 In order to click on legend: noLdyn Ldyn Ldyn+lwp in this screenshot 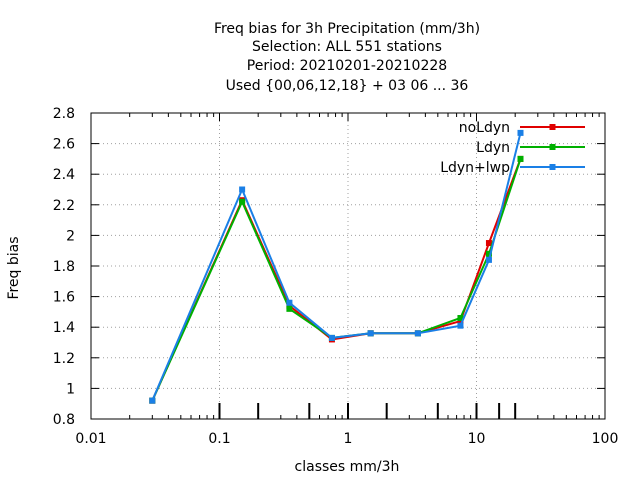, I will do `click(512, 148)`.